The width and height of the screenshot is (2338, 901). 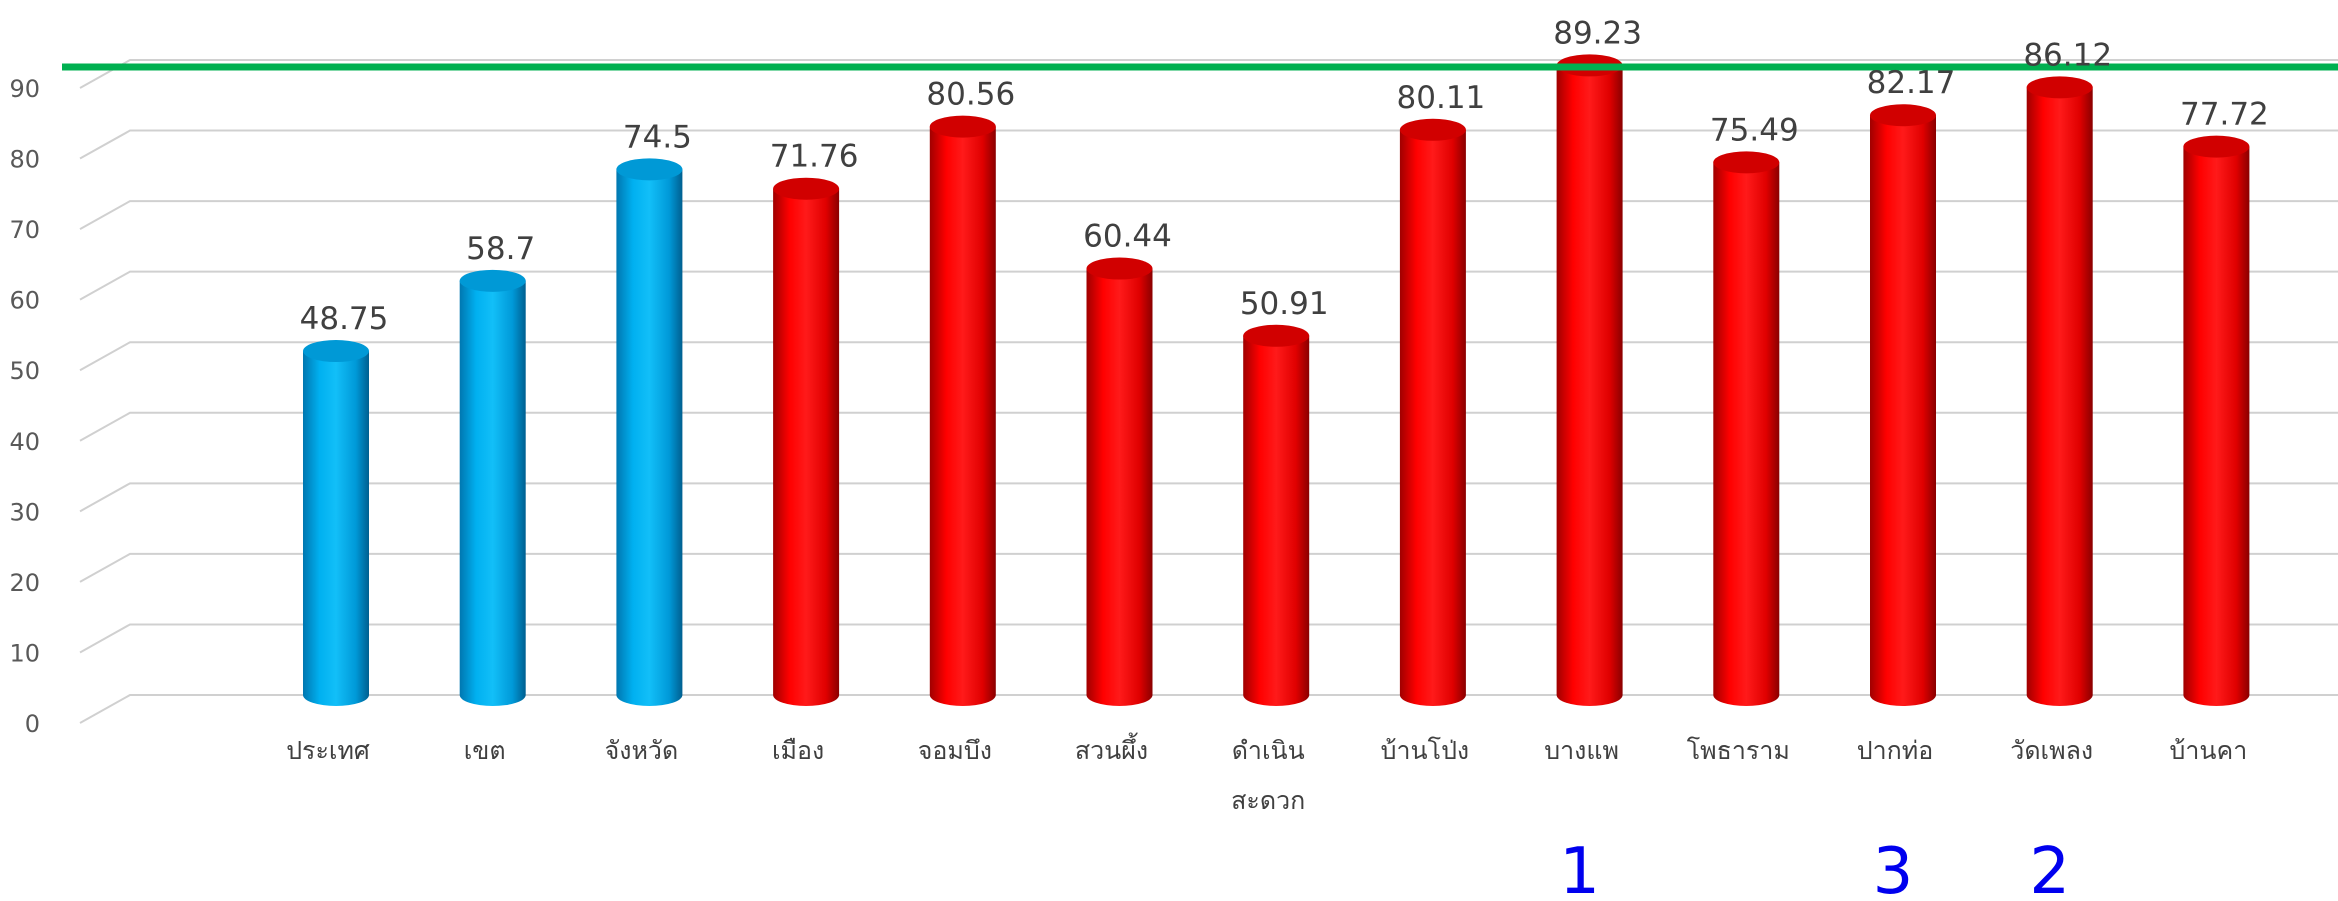 I want to click on x-tick-label-line: เขต, so click(x=485, y=750).